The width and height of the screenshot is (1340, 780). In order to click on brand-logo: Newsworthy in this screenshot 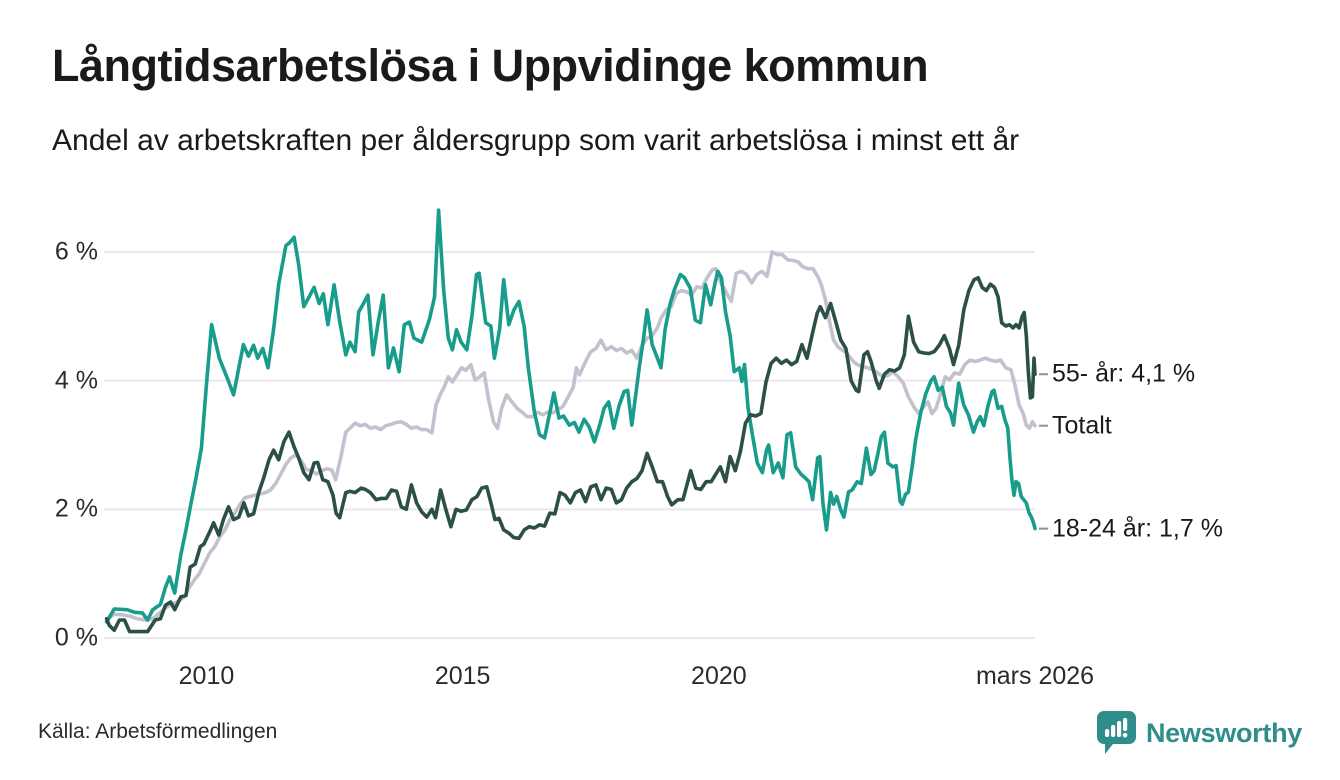, I will do `click(1199, 733)`.